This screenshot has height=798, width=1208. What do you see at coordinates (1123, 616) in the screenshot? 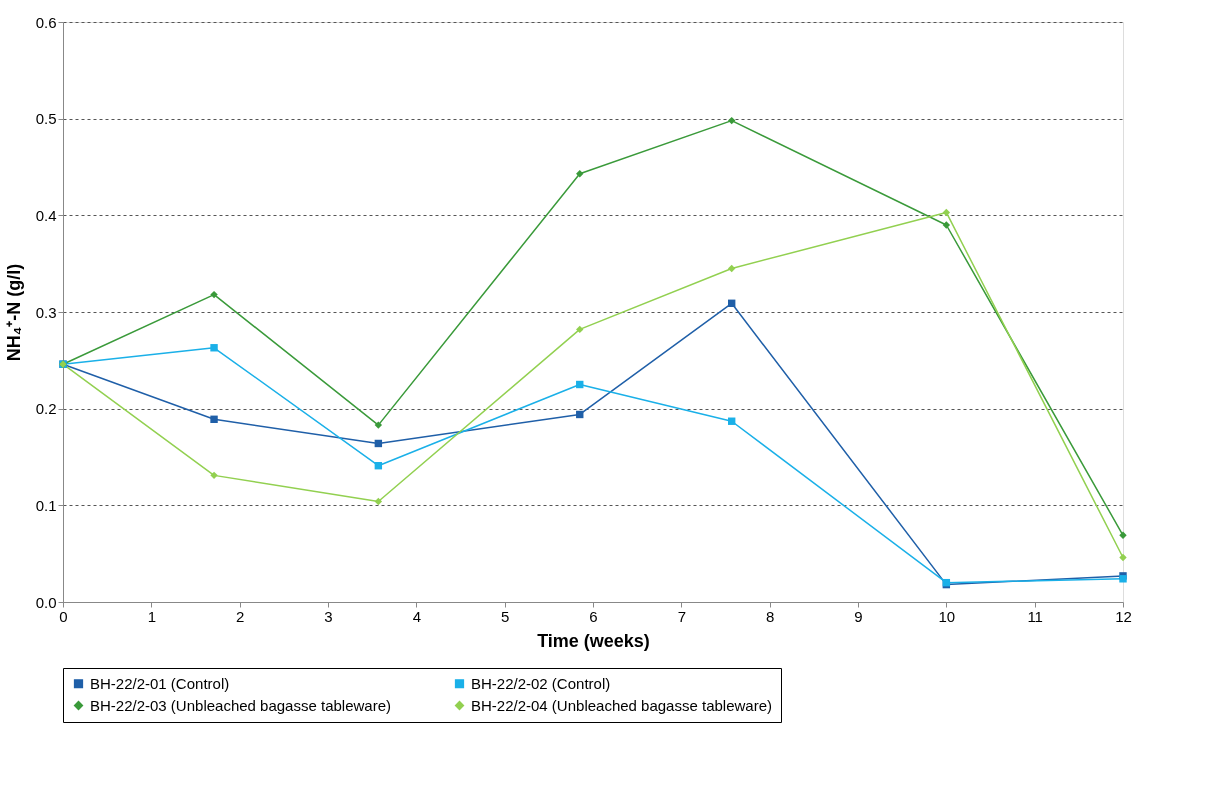
I see `x-tick-label: 12` at bounding box center [1123, 616].